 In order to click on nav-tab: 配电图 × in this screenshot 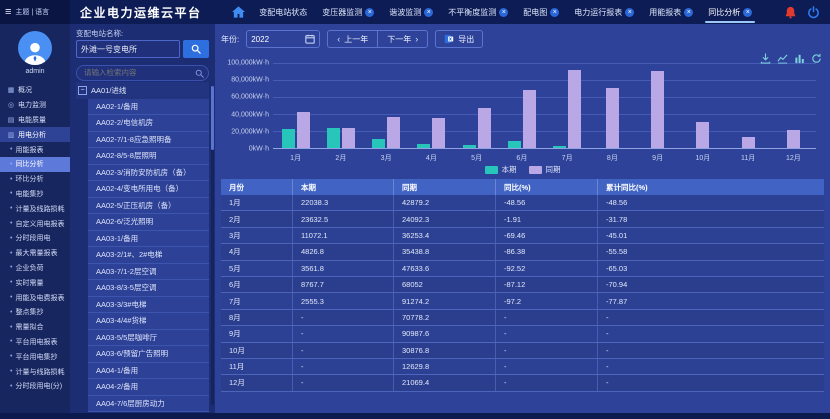, I will do `click(541, 12)`.